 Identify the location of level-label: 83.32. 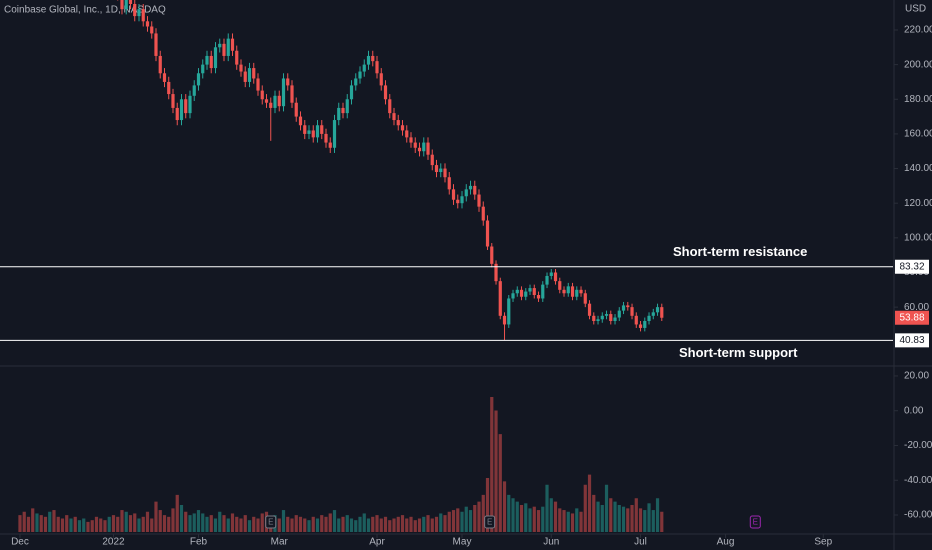
(911, 266).